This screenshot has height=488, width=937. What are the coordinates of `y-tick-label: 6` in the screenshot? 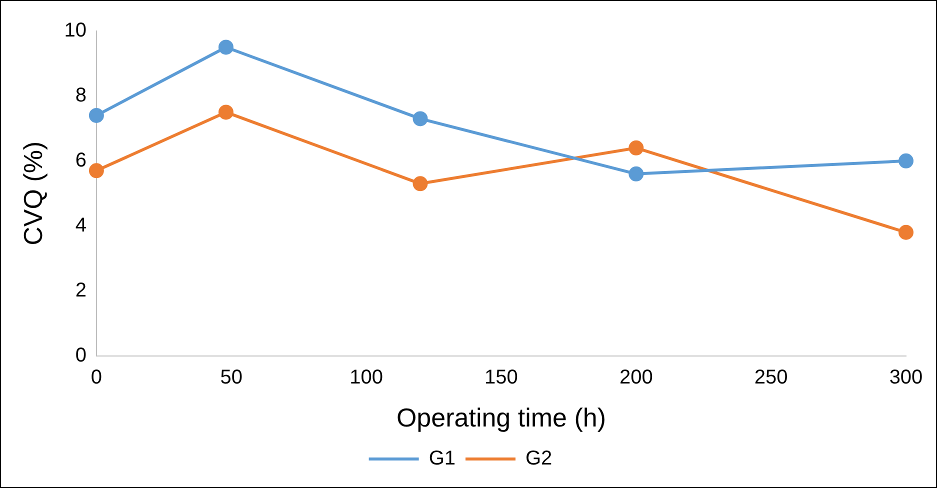 It's located at (80, 160).